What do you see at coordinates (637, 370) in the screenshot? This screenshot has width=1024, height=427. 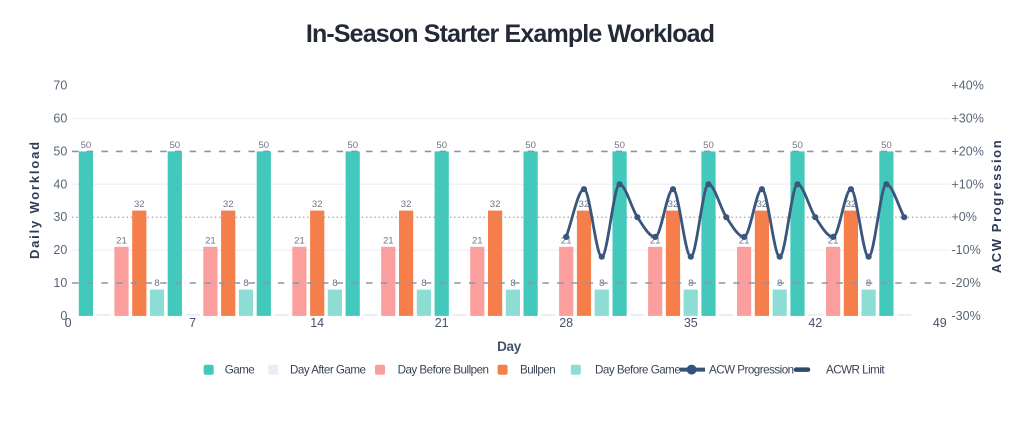 I see `svg-text: Day Before Game` at bounding box center [637, 370].